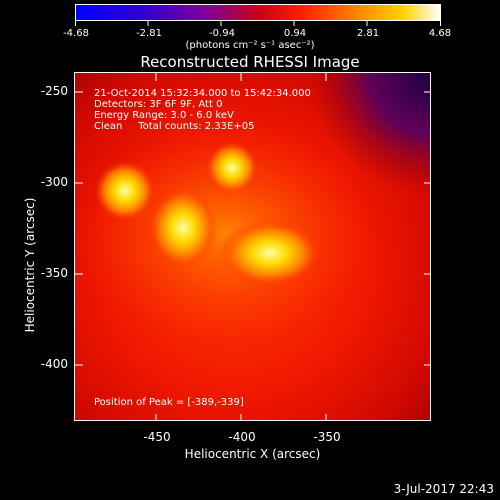 Image resolution: width=500 pixels, height=500 pixels. I want to click on y-tick-label: -350, so click(54, 273).